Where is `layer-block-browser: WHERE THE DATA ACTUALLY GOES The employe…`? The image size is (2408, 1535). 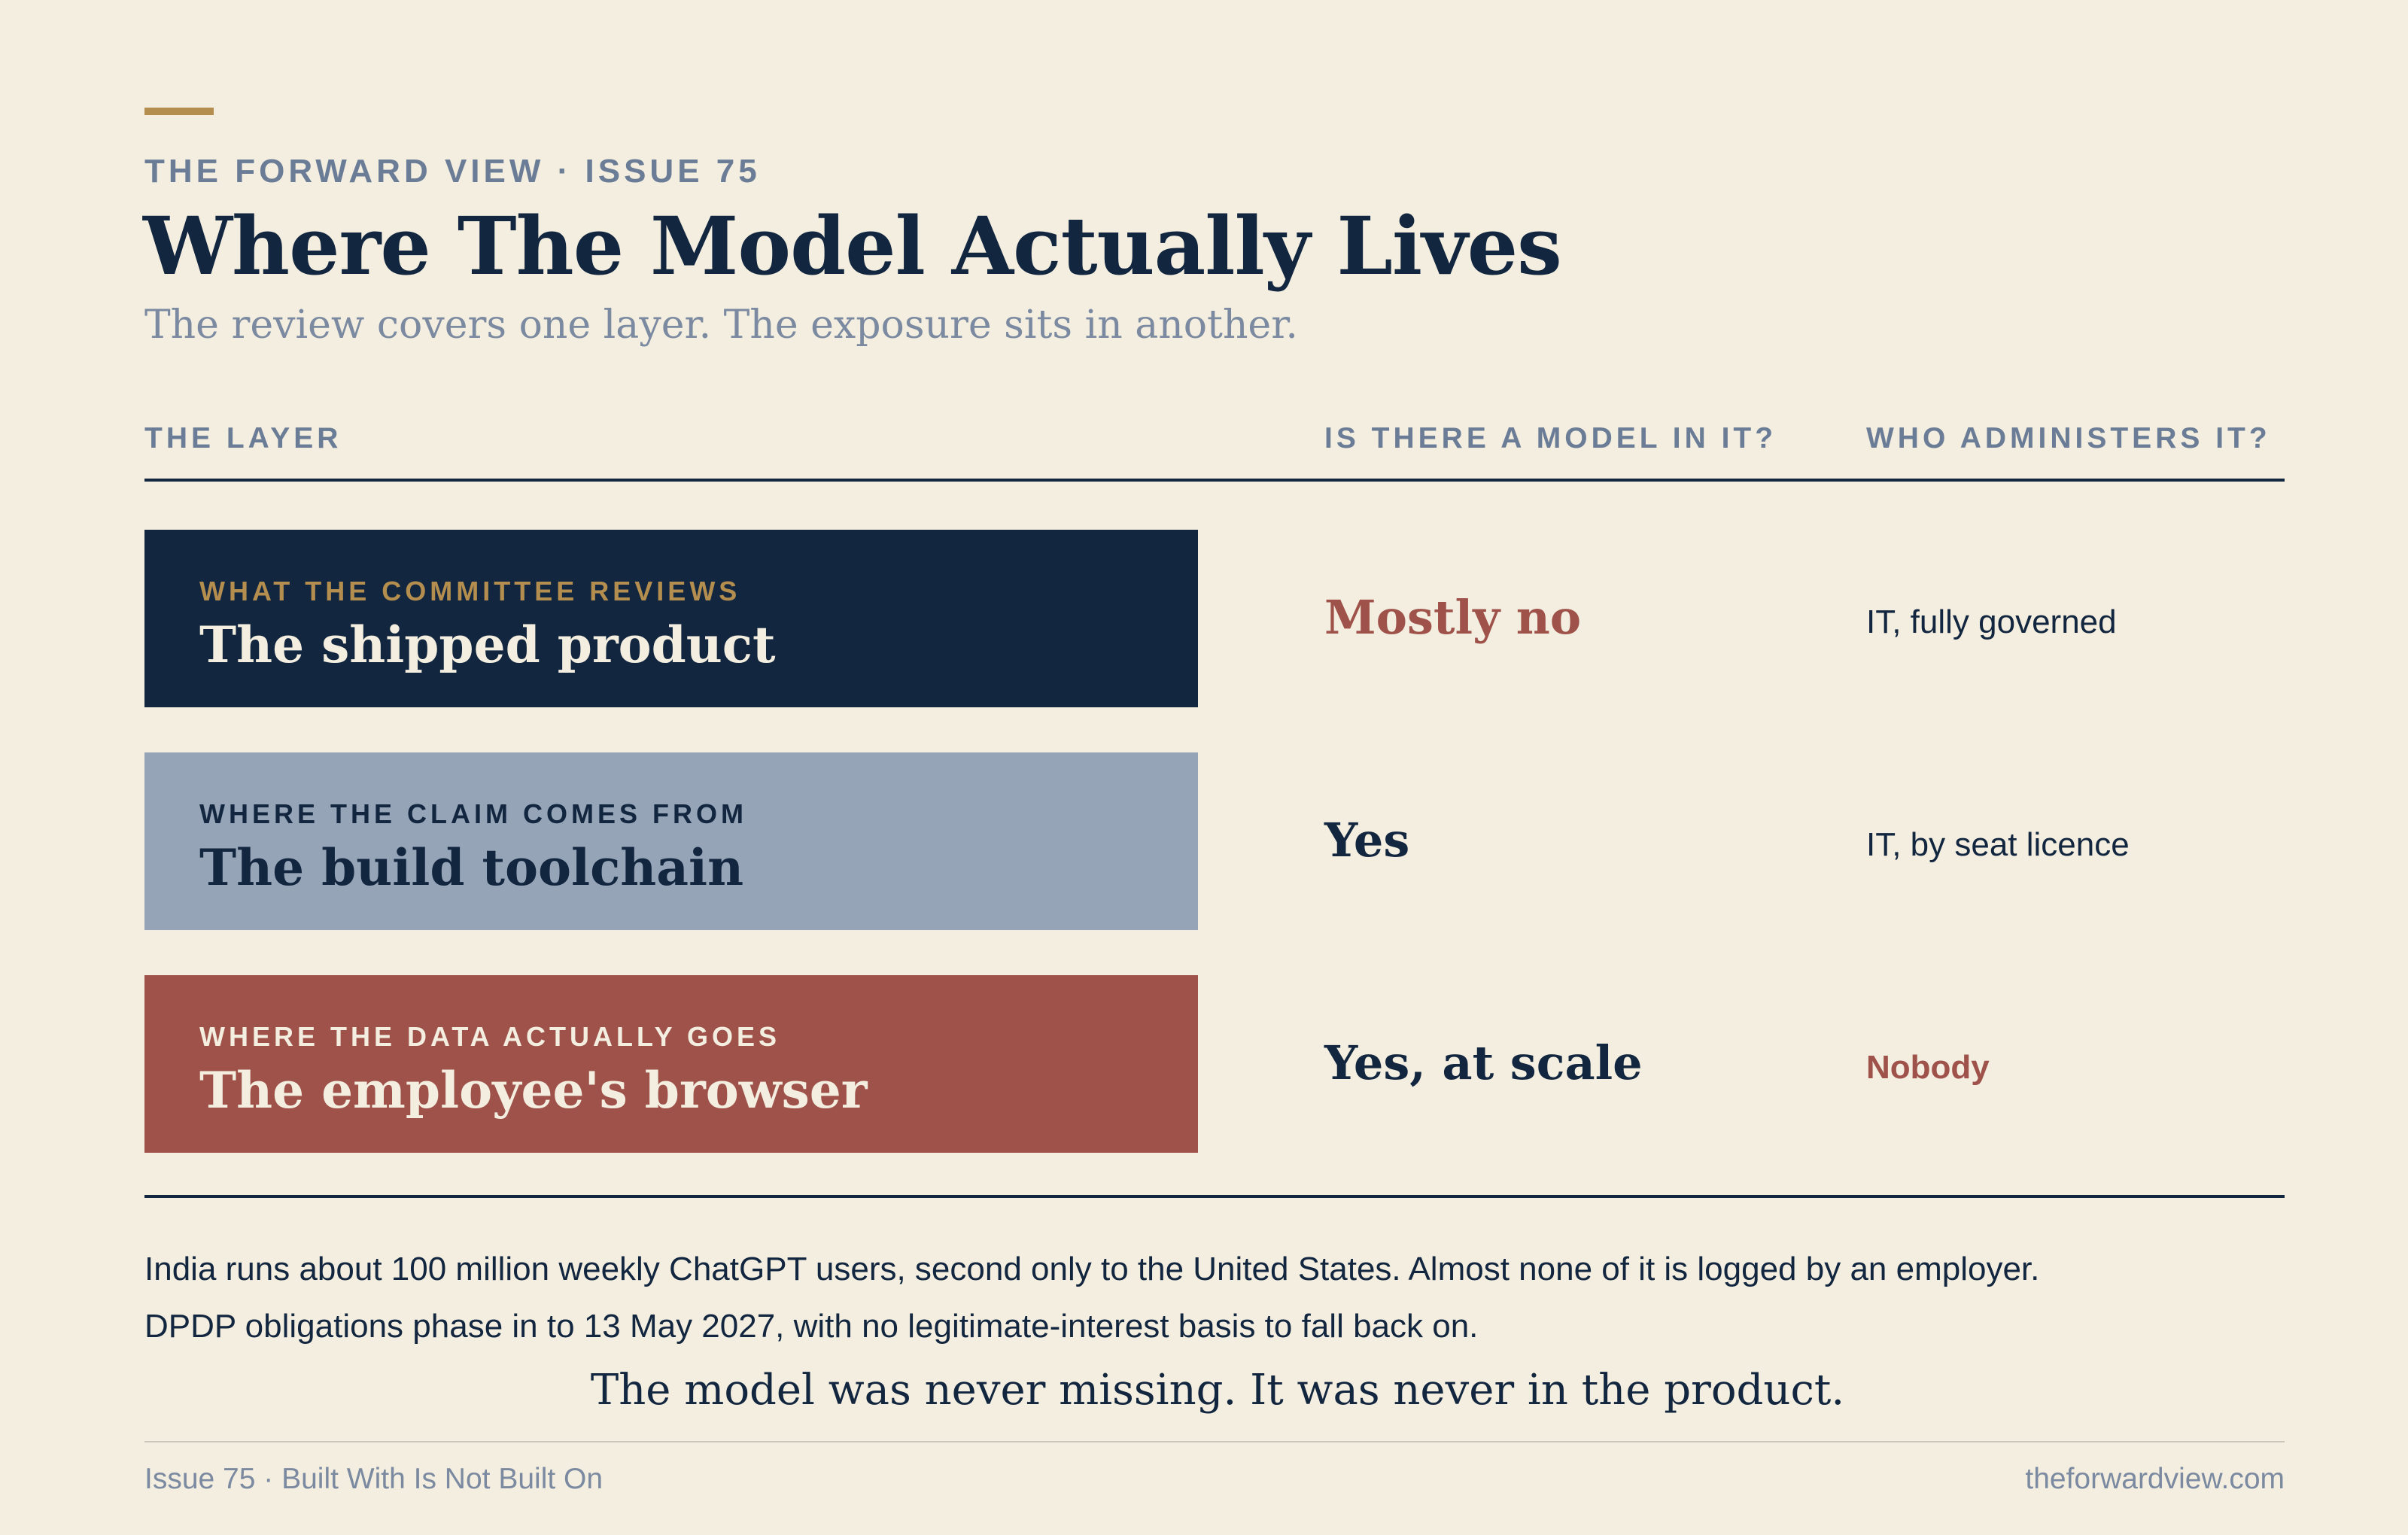 layer-block-browser: WHERE THE DATA ACTUALLY GOES The employe… is located at coordinates (671, 1064).